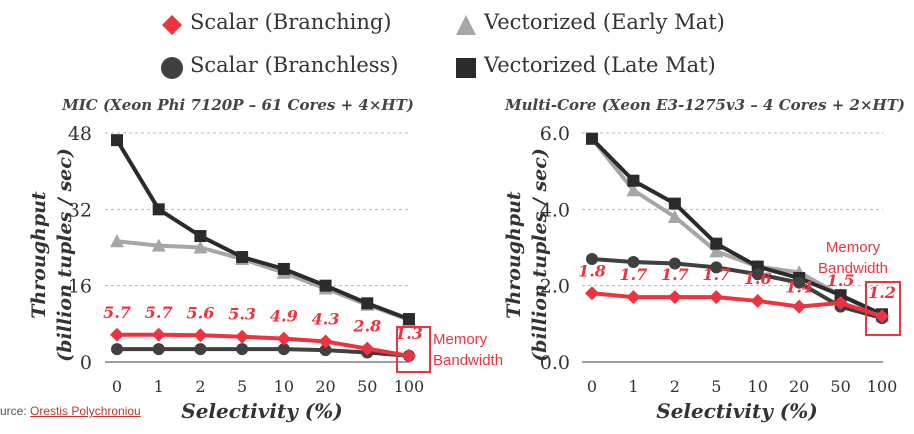 The image size is (914, 434). Describe the element at coordinates (466, 25) in the screenshot. I see `triangle-icon` at that location.